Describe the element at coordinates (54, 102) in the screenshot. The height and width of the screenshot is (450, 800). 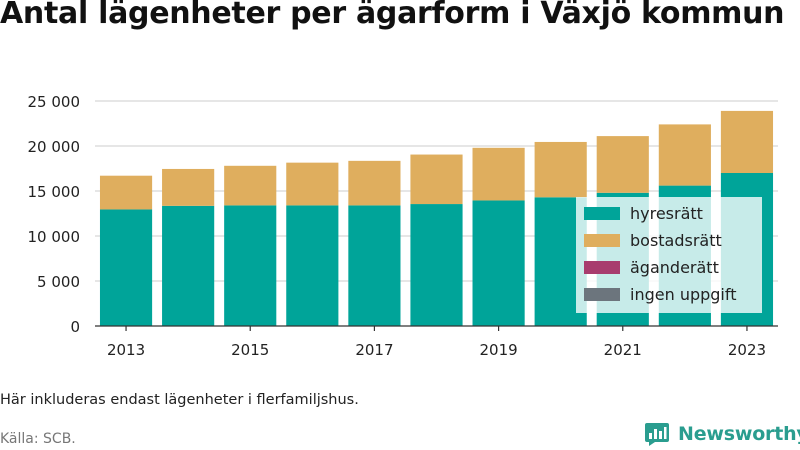
I see `y-tick-label: 25 000` at that location.